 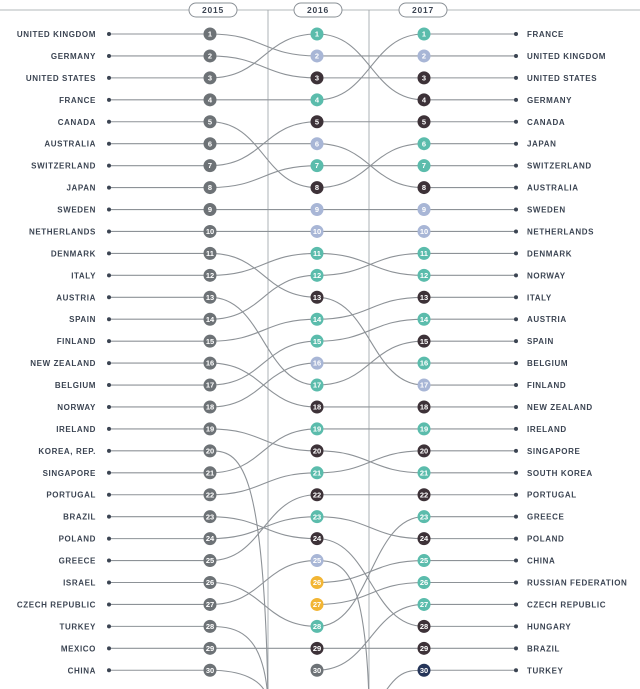 I want to click on rank-marker-2017: 4, so click(x=424, y=100).